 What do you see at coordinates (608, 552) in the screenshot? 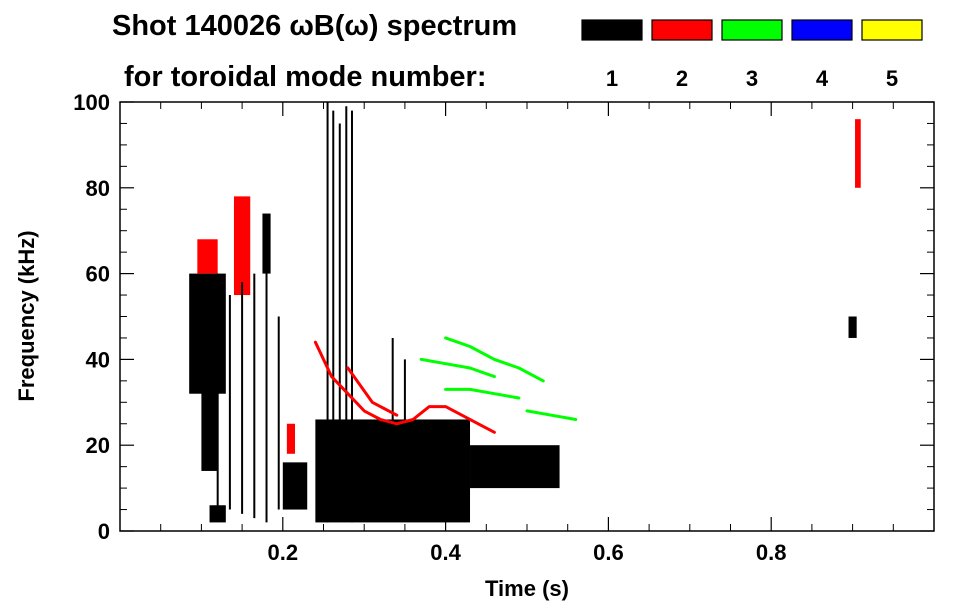
I see `x-tick-label: 0.6` at bounding box center [608, 552].